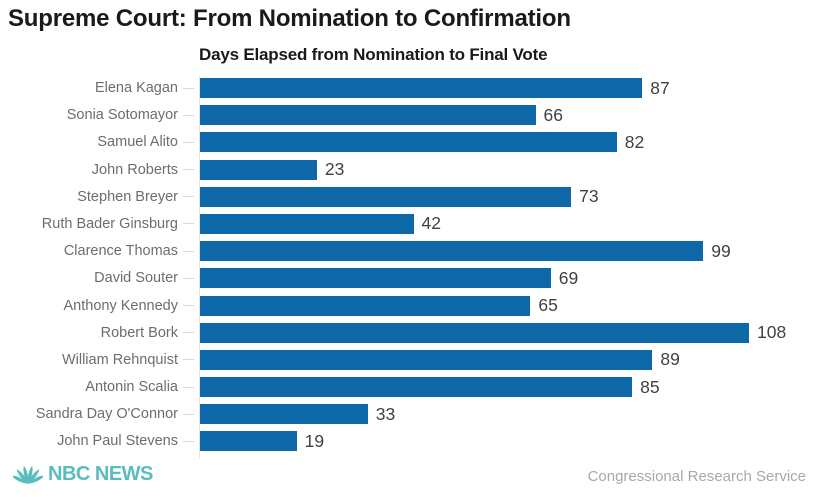  What do you see at coordinates (100, 473) in the screenshot?
I see `nbc-news-logo-text: NBC NEWS` at bounding box center [100, 473].